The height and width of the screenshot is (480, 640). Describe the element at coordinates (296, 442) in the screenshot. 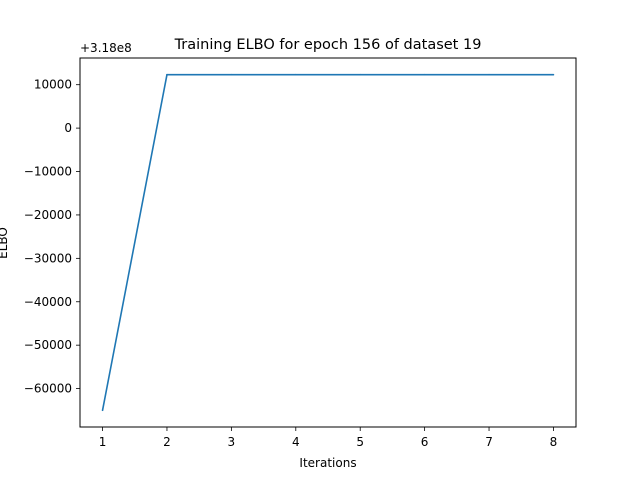

I see `x-tick-label: 4` at that location.